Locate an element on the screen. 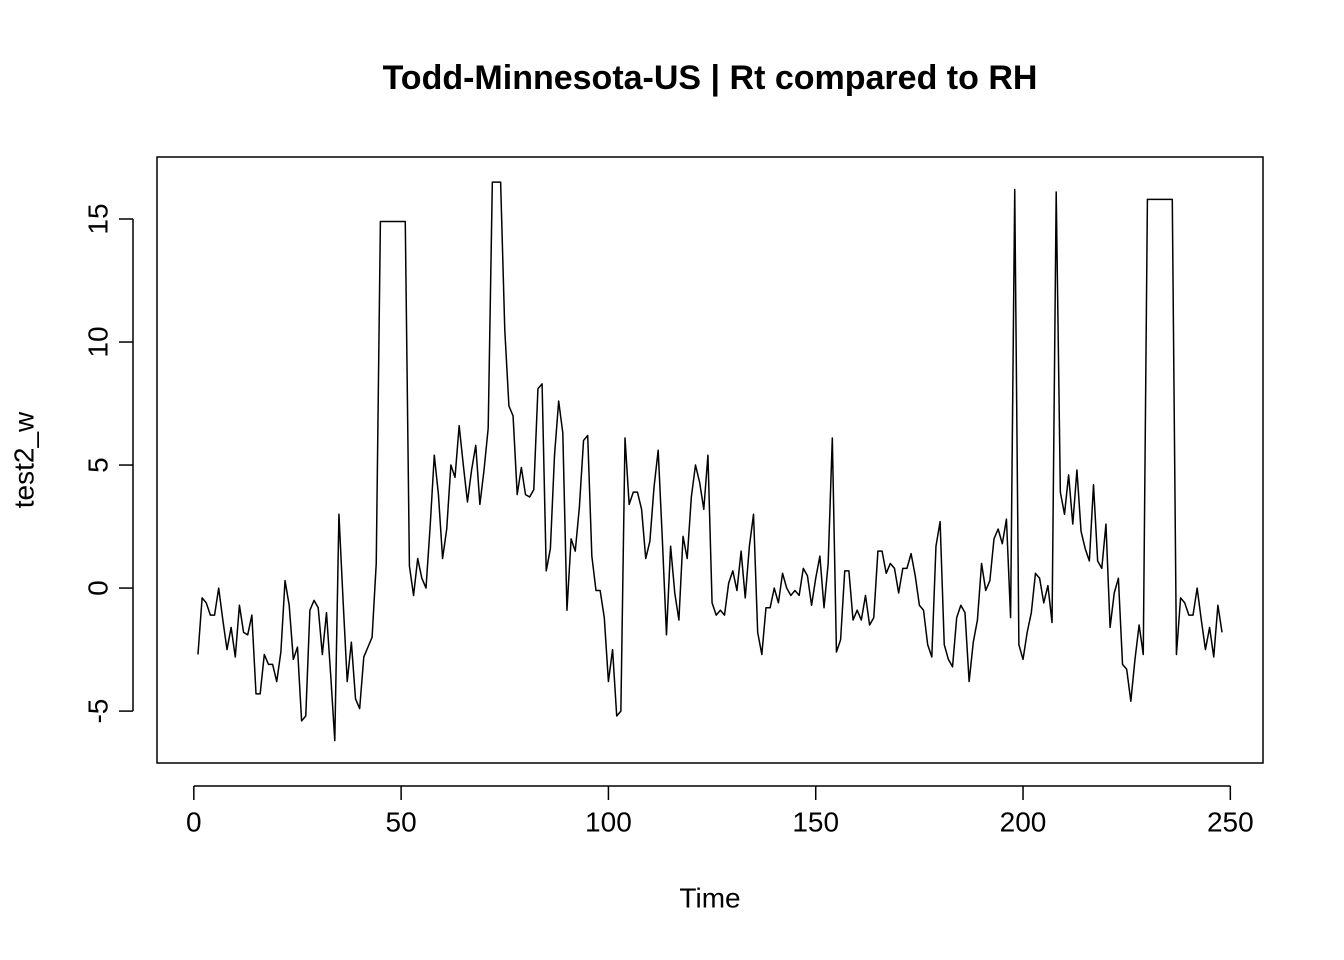 The height and width of the screenshot is (960, 1344). y-tick-label: 15 is located at coordinates (97, 218).